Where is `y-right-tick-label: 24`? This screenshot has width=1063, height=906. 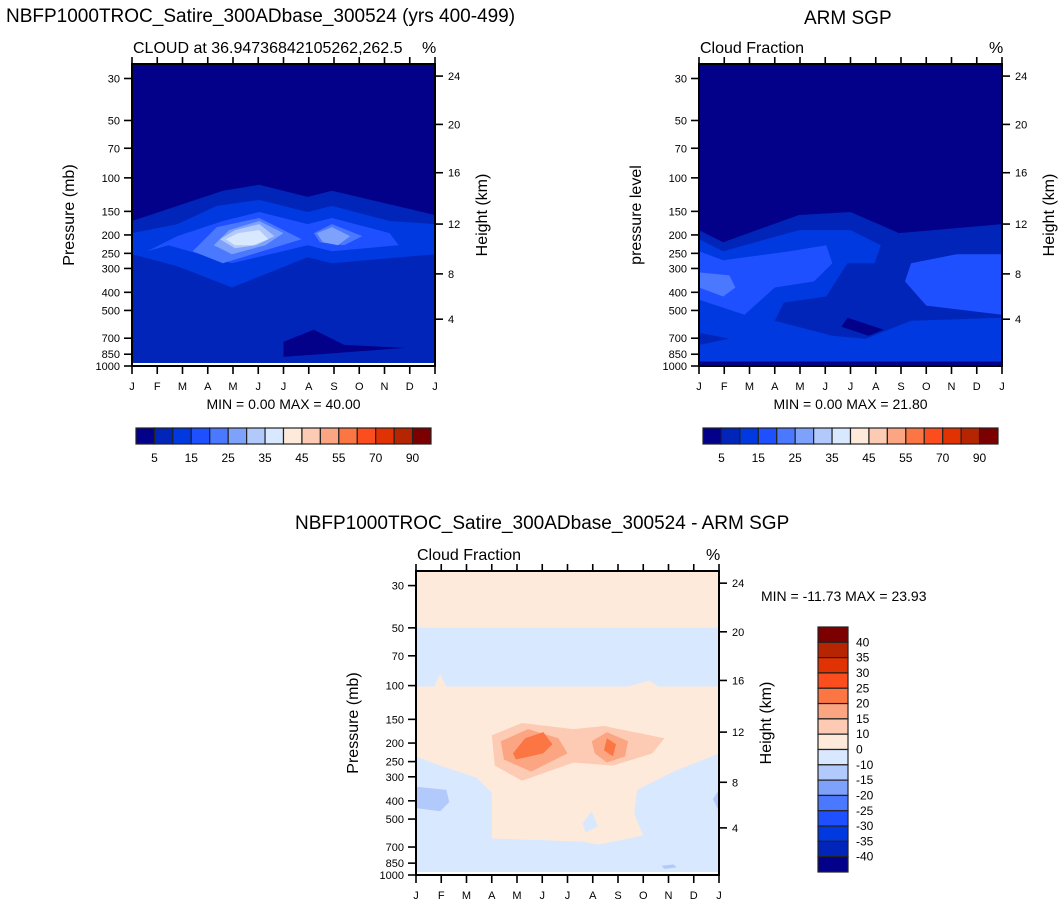 y-right-tick-label: 24 is located at coordinates (1021, 77).